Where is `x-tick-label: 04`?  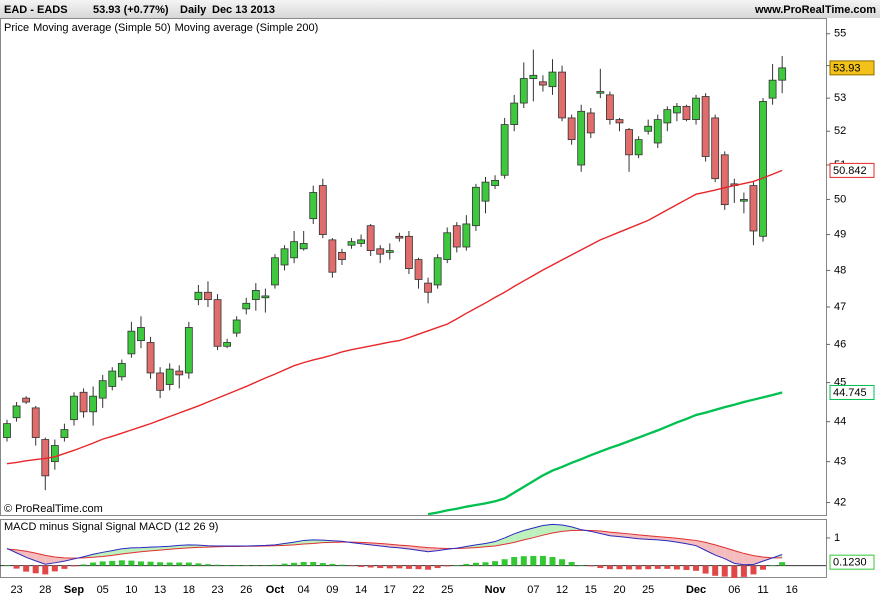
x-tick-label: 04 is located at coordinates (304, 590).